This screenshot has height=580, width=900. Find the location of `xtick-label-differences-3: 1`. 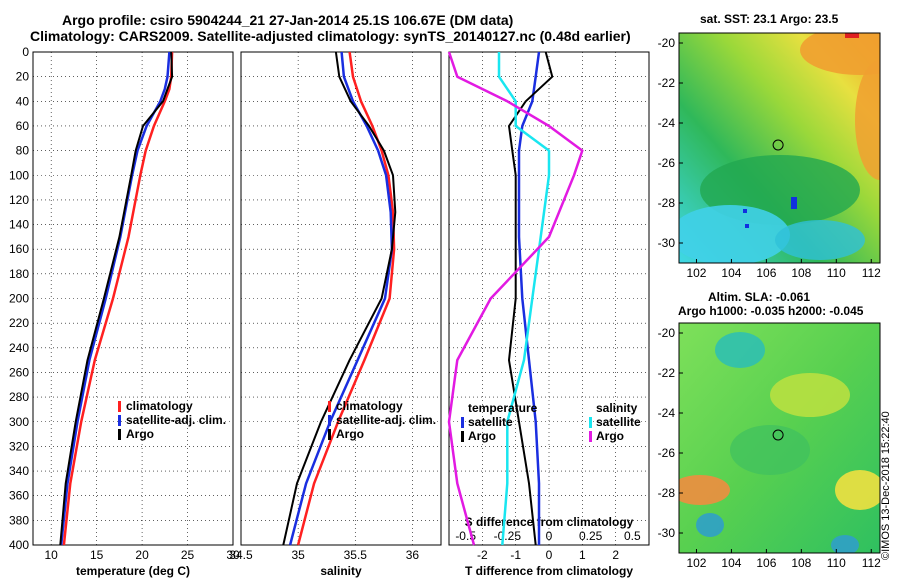

xtick-label-differences-3: 1 is located at coordinates (582, 555).